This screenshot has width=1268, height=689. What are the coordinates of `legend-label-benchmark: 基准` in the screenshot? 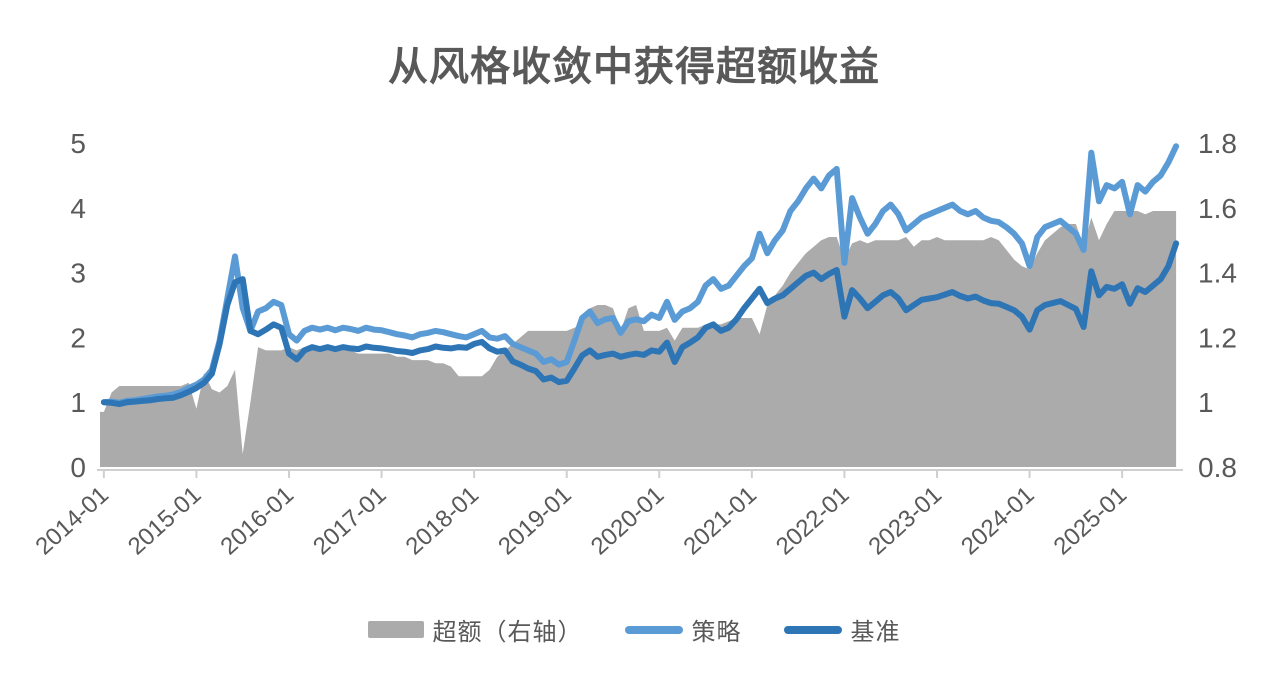 It's located at (875, 632).